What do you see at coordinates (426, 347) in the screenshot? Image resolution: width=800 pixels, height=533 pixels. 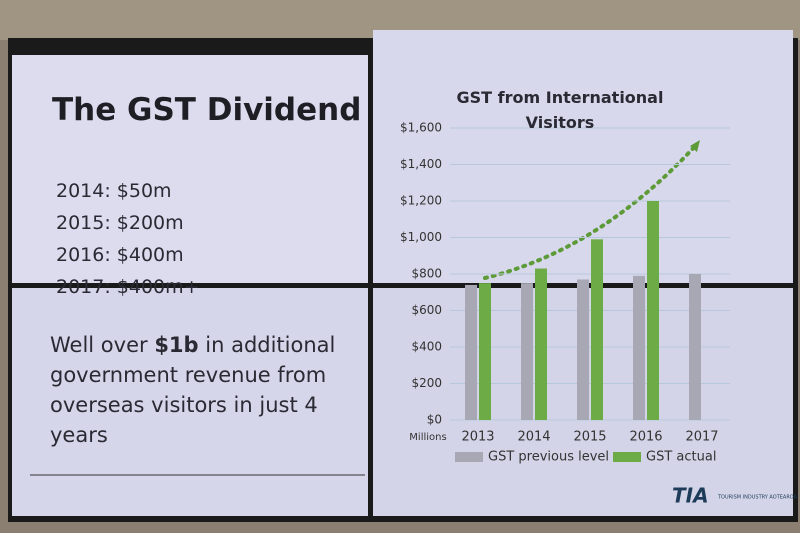 I see `y-tick-label: $400` at bounding box center [426, 347].